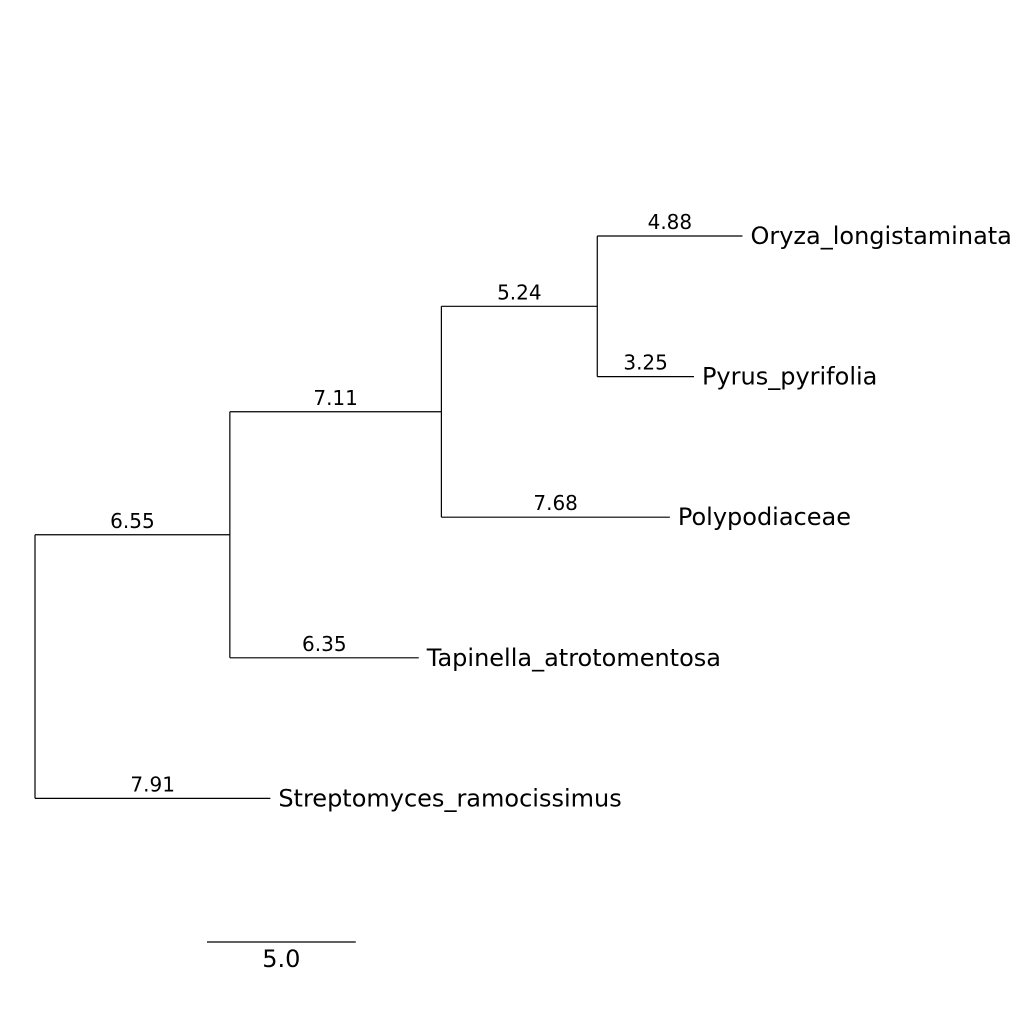 The width and height of the screenshot is (1024, 1024). Describe the element at coordinates (152, 784) in the screenshot. I see `branch-length-label: 7.91` at that location.